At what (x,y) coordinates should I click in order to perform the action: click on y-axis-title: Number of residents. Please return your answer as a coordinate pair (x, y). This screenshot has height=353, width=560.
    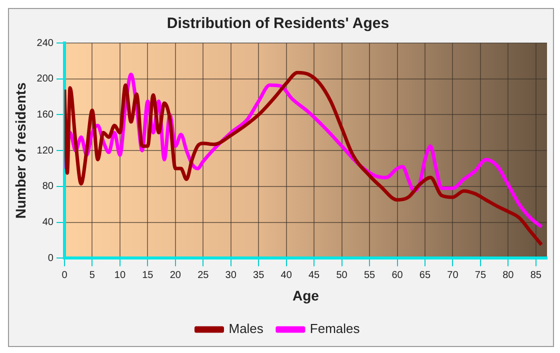
    Looking at the image, I should click on (20, 150).